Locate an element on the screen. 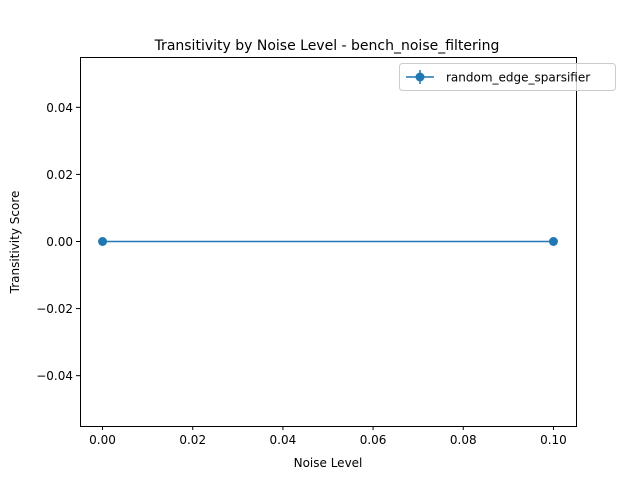  plot-marks is located at coordinates (328, 241).